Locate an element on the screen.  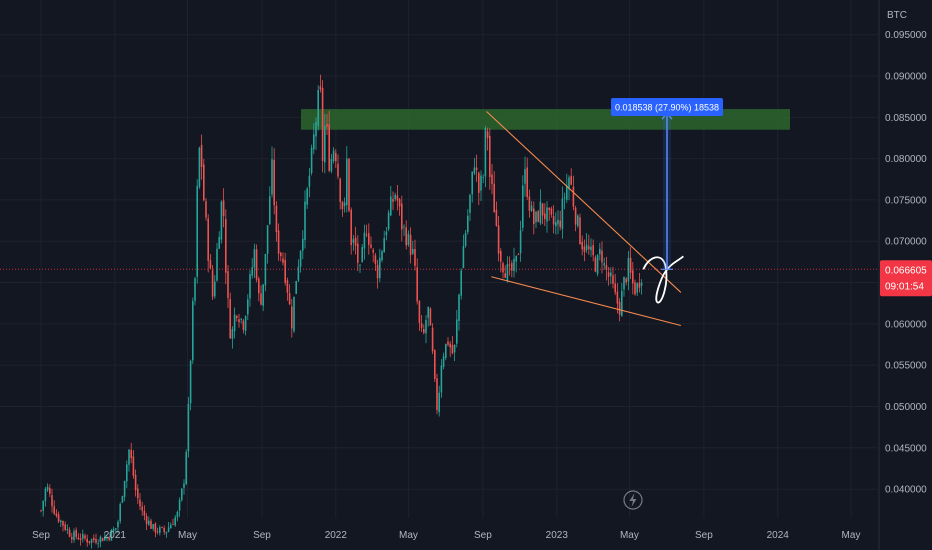
wedge-lower-trendline is located at coordinates (586, 301).